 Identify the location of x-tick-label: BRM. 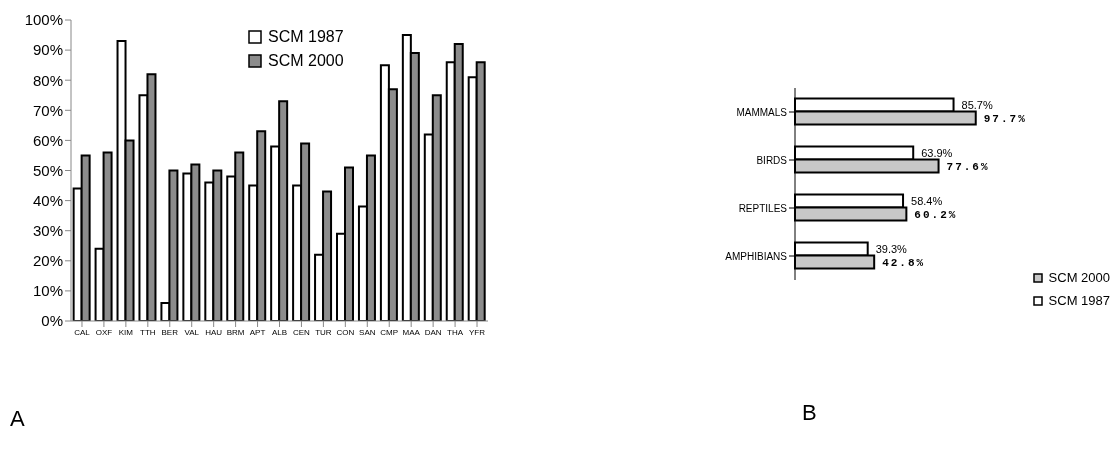
(235, 332).